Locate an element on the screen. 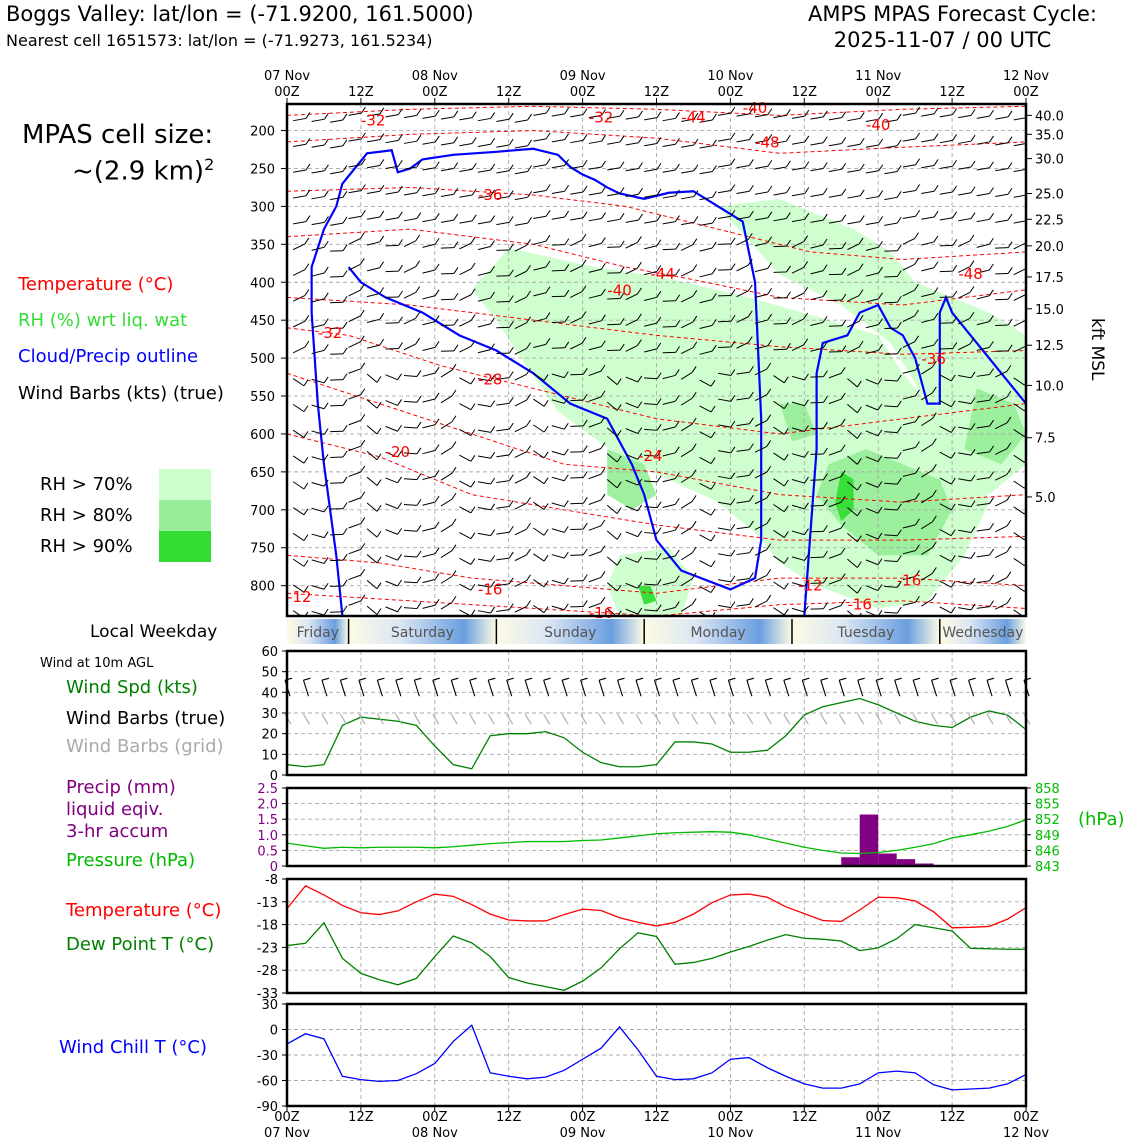  pressure-tick-label: 855 is located at coordinates (1047, 805).